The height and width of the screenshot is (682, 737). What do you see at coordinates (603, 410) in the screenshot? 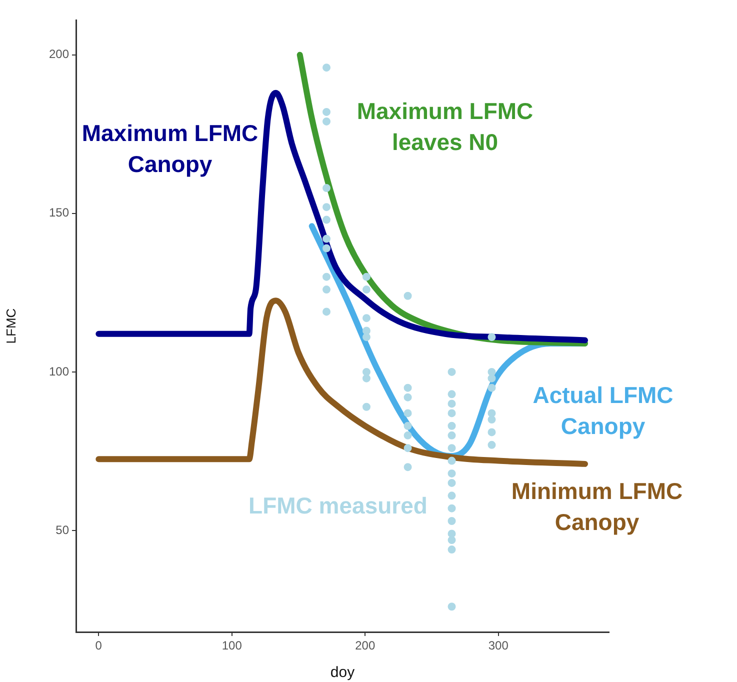
I see `series-label: Actual LFMC Canopy` at bounding box center [603, 410].